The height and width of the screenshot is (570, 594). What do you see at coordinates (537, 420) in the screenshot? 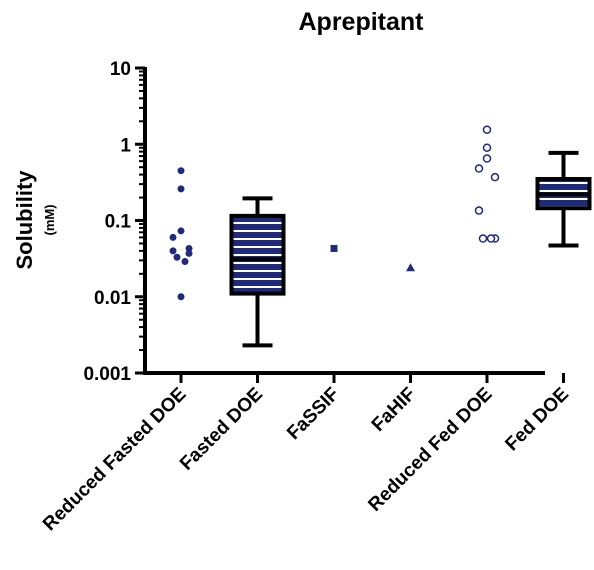
I see `x-tick-label-fed-doe: Fed DOE` at bounding box center [537, 420].